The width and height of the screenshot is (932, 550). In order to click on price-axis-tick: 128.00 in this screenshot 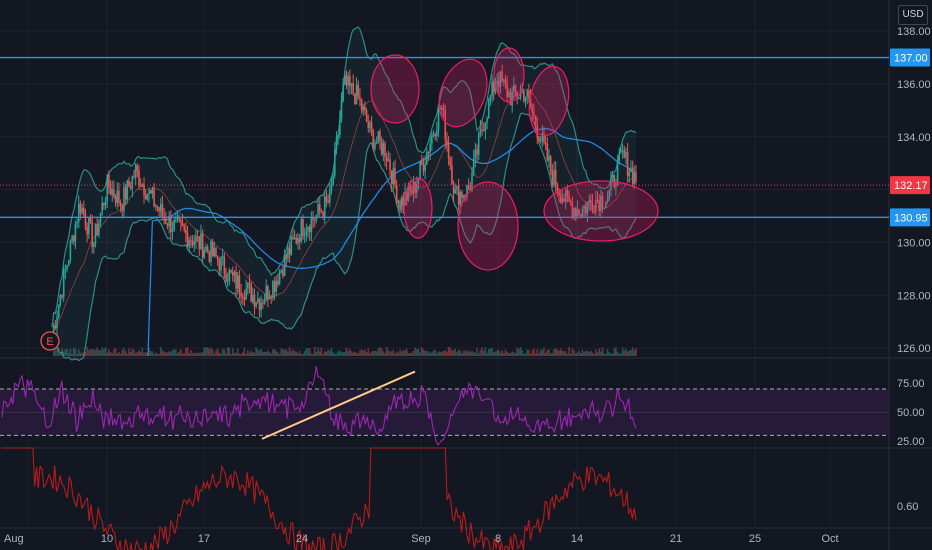, I will do `click(914, 296)`.